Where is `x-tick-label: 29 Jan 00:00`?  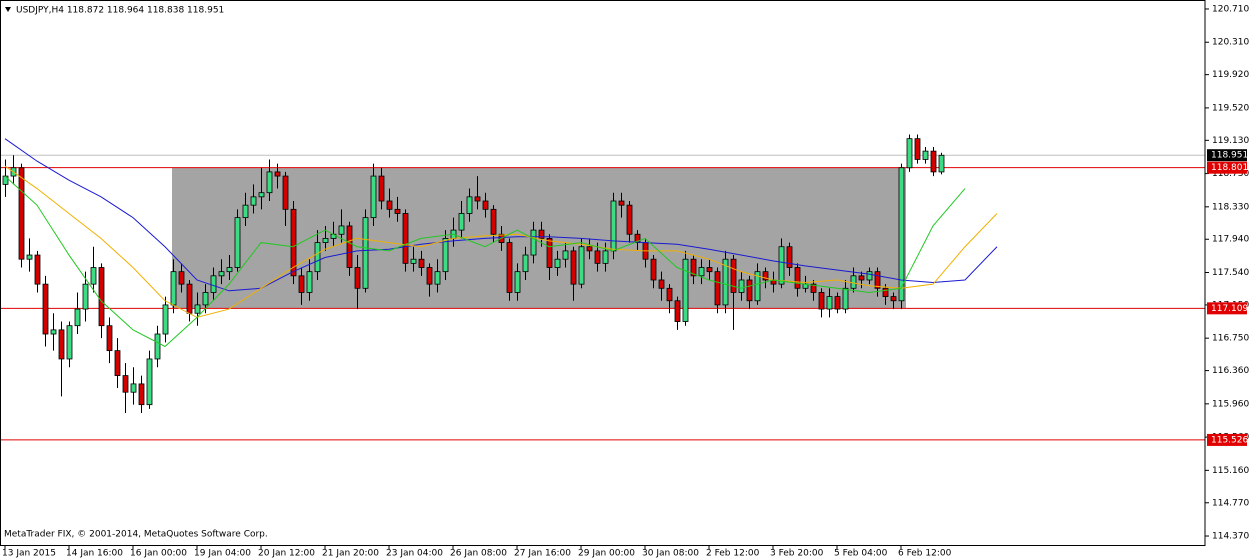
x-tick-label: 29 Jan 00:00 is located at coordinates (606, 554).